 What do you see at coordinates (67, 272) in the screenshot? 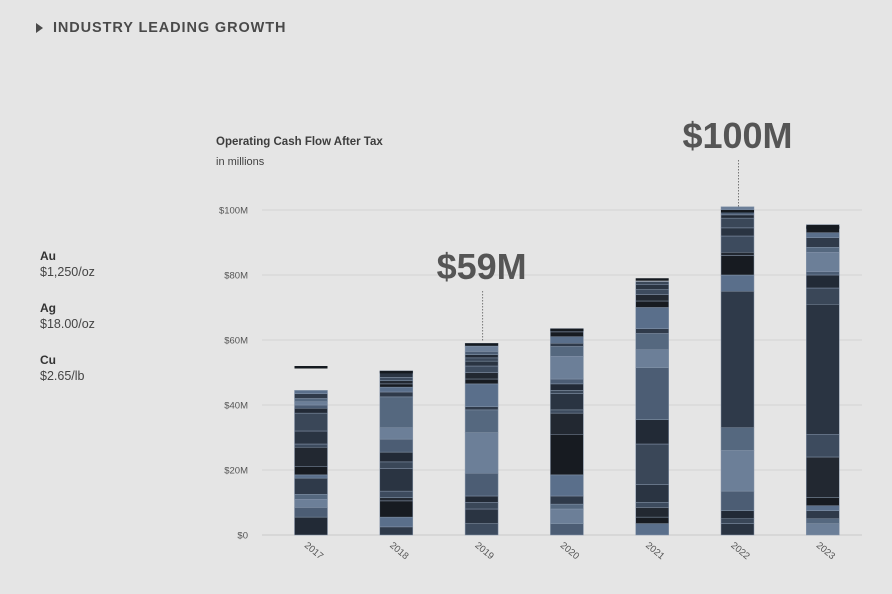
I see `metal-price: $1,250/oz` at bounding box center [67, 272].